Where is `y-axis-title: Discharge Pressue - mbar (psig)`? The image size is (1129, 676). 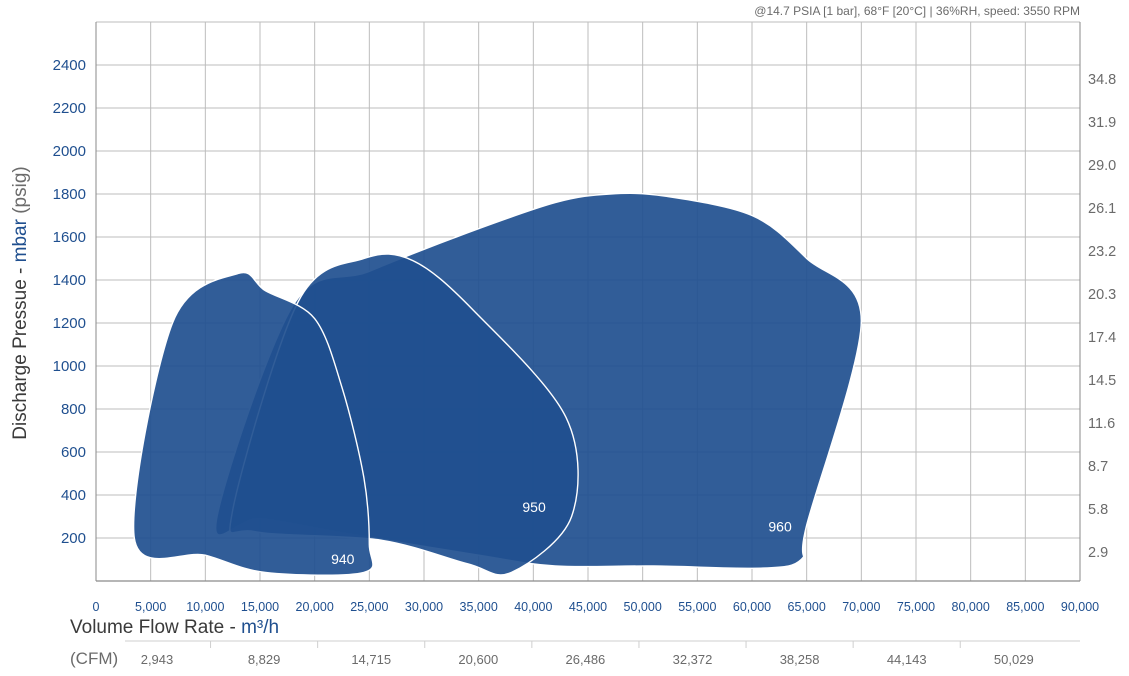
y-axis-title: Discharge Pressue - mbar (psig) is located at coordinates (20, 303).